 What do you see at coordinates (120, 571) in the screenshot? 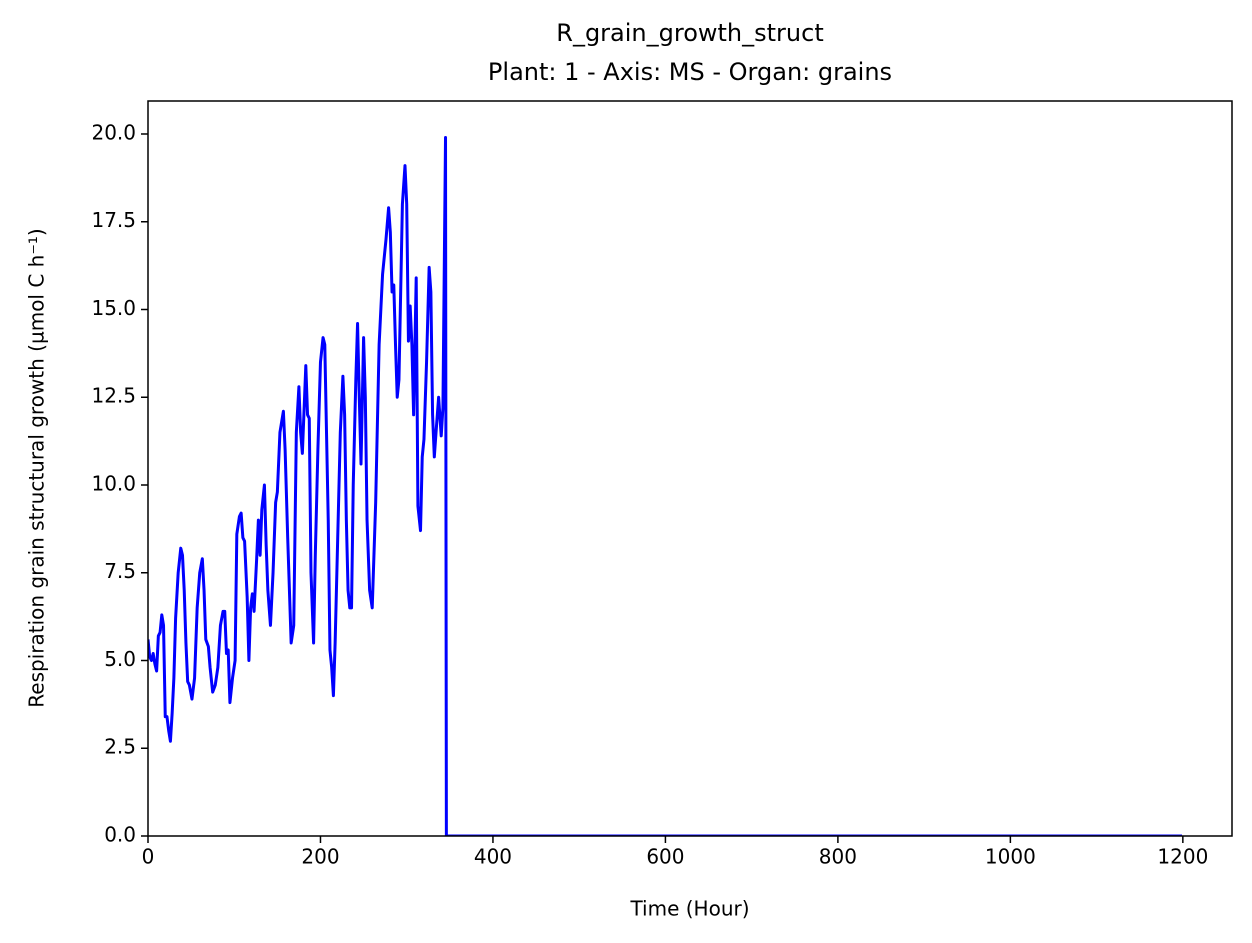
I see `y-tick-label: 7.5` at bounding box center [120, 571].